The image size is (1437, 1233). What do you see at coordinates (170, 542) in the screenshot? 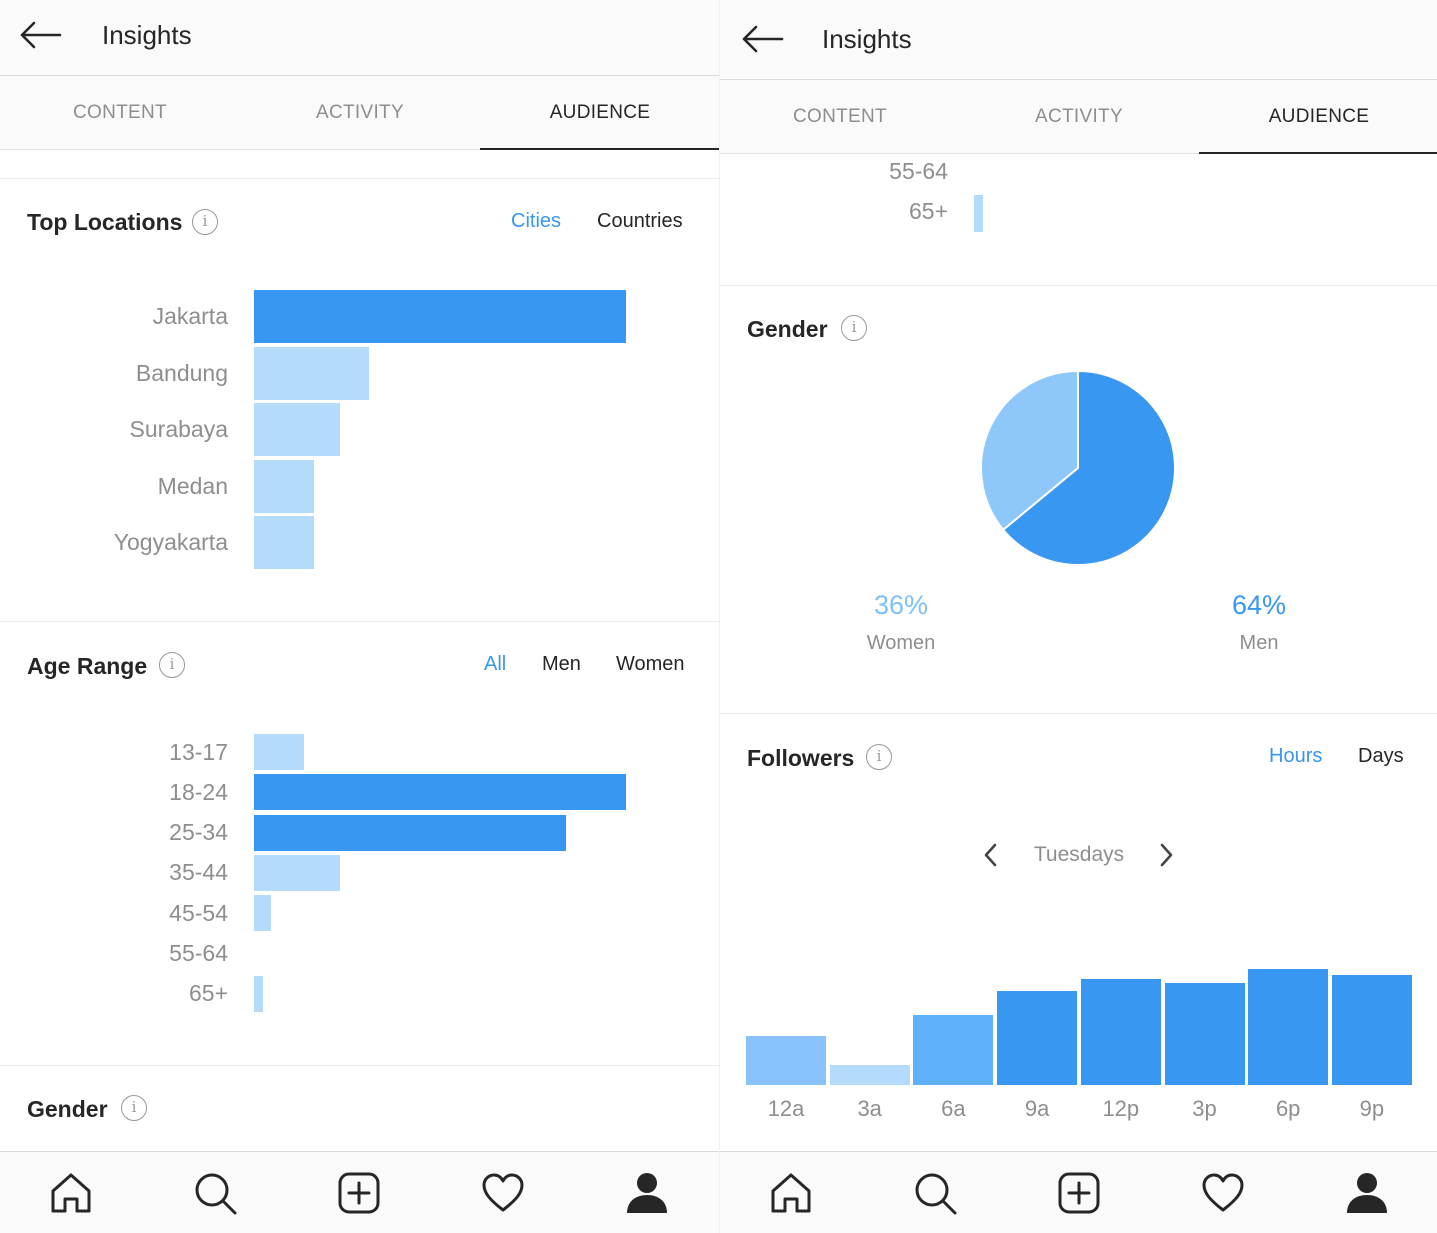
I see `location-label: Yogyakarta` at bounding box center [170, 542].